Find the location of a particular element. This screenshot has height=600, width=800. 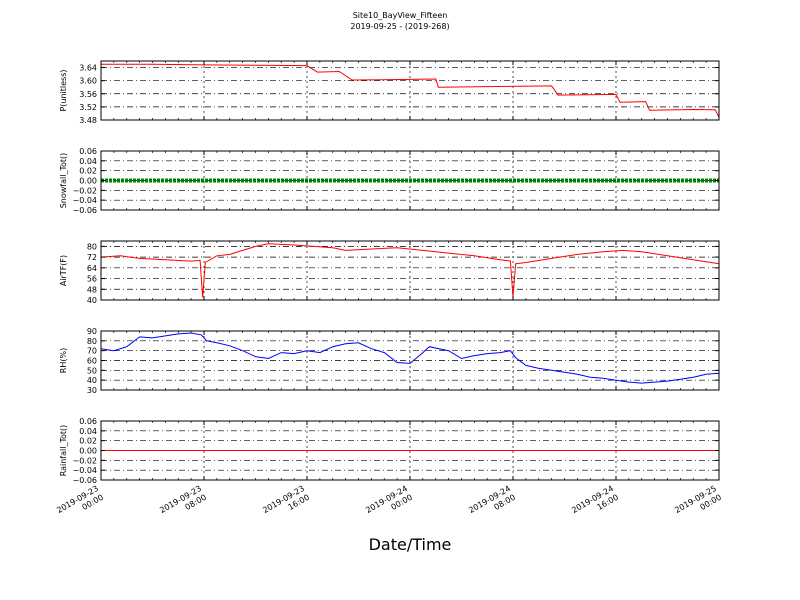

y-axis-label: RH(%) is located at coordinates (63, 360).